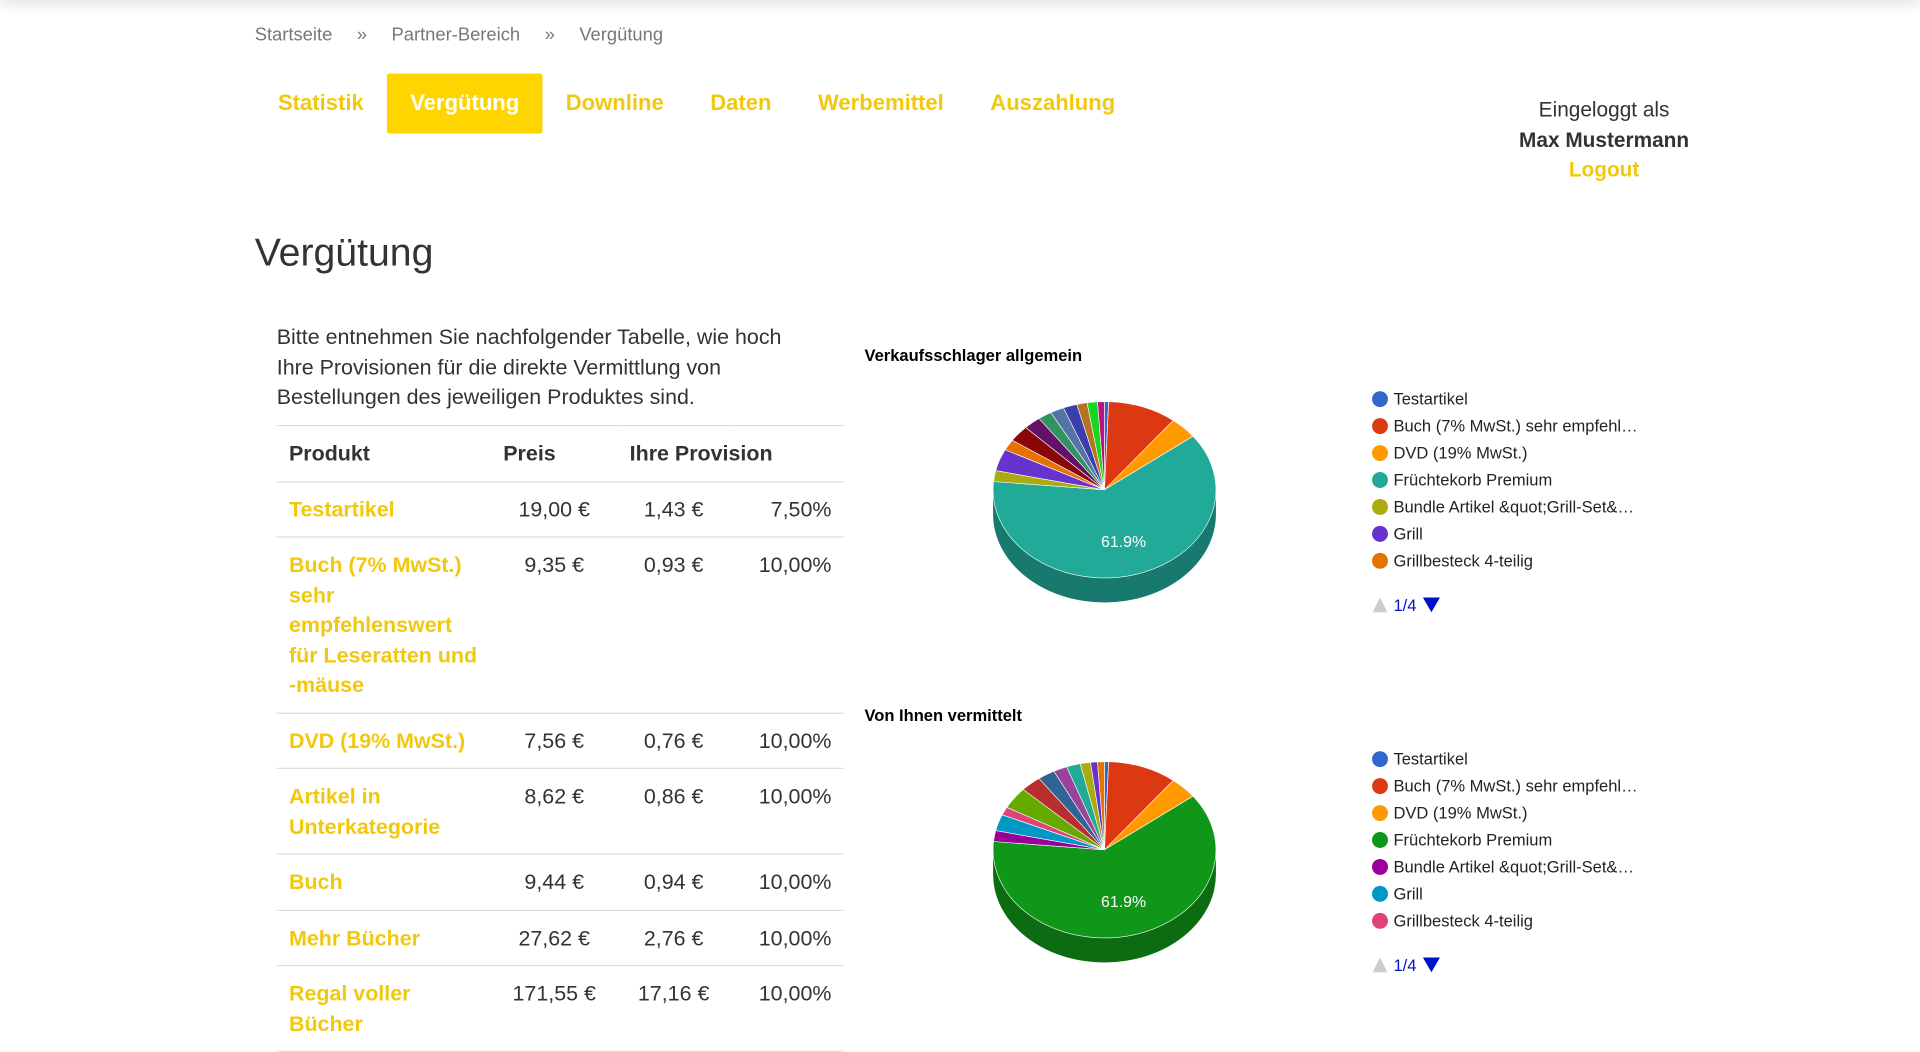  I want to click on crumb: Startseite, so click(293, 35).